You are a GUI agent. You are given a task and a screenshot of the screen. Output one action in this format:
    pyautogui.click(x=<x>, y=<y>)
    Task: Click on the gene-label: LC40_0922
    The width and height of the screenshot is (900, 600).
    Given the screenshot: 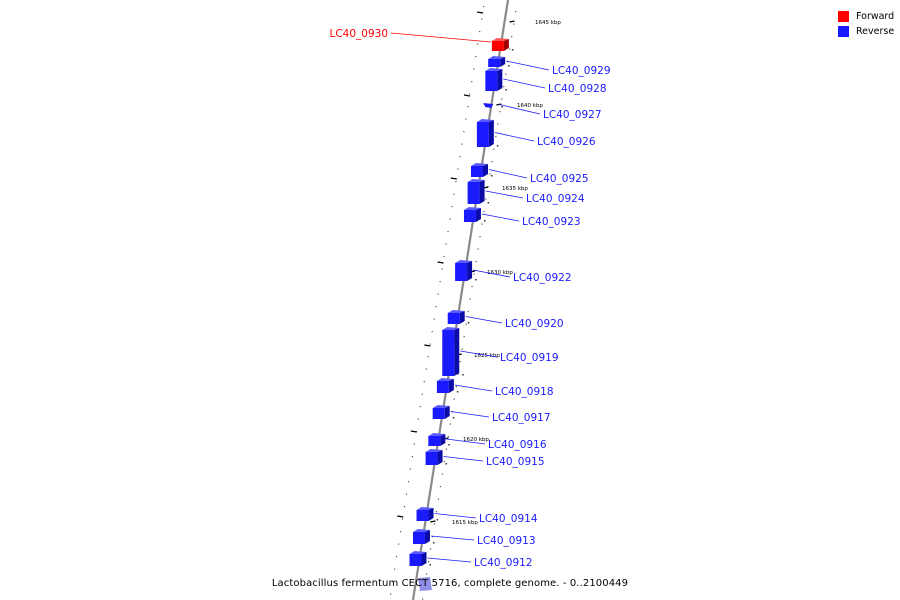 What is the action you would take?
    pyautogui.click(x=542, y=278)
    